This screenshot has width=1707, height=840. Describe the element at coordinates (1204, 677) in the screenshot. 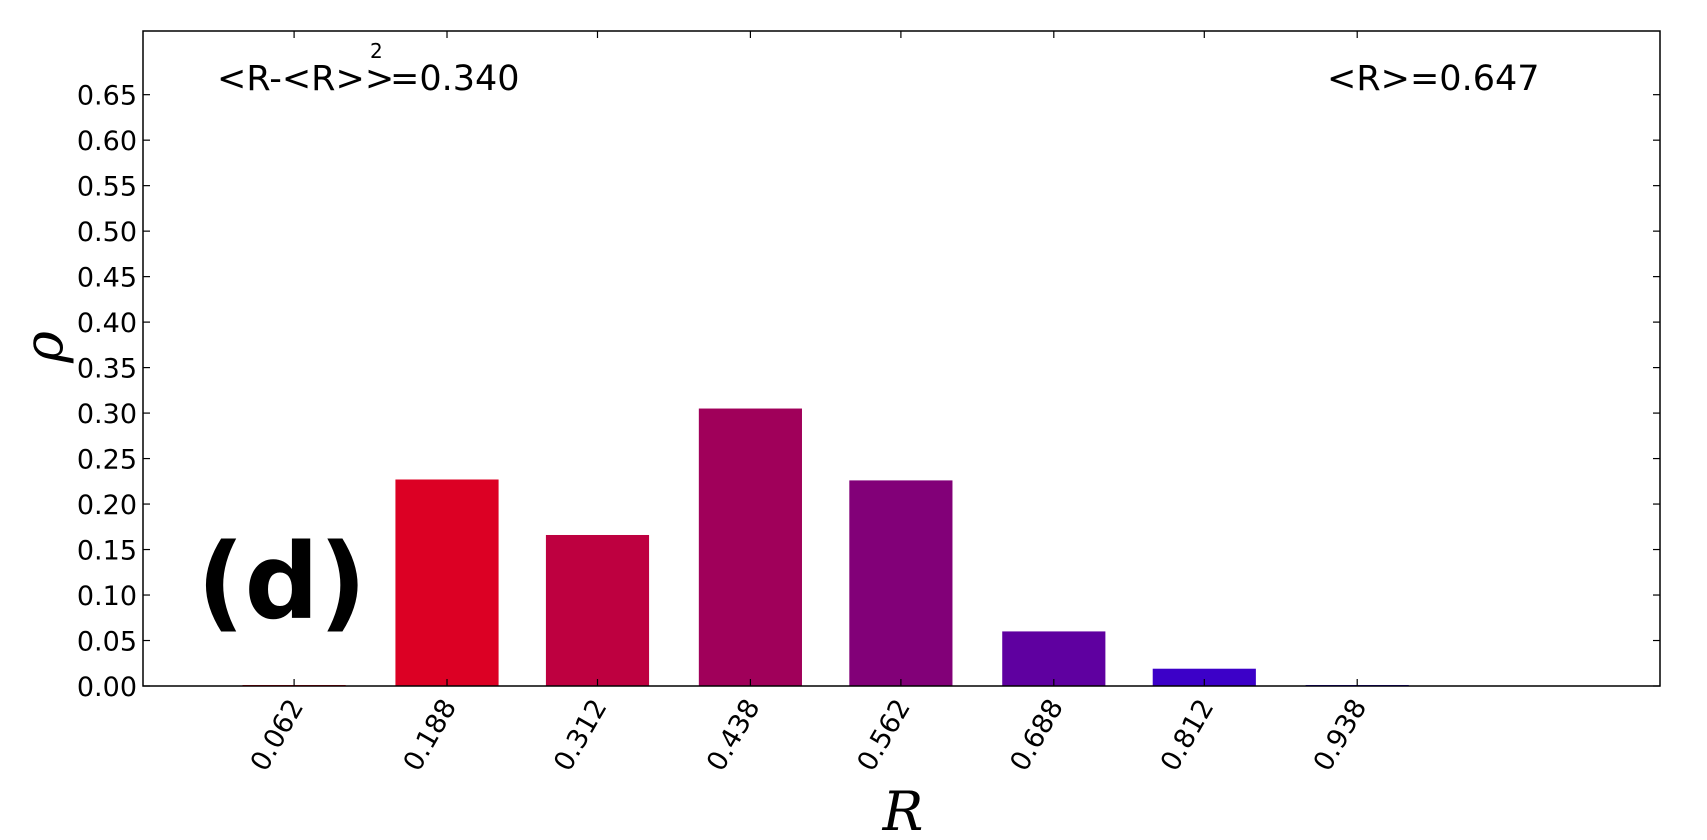

I see `bar-0.812` at that location.